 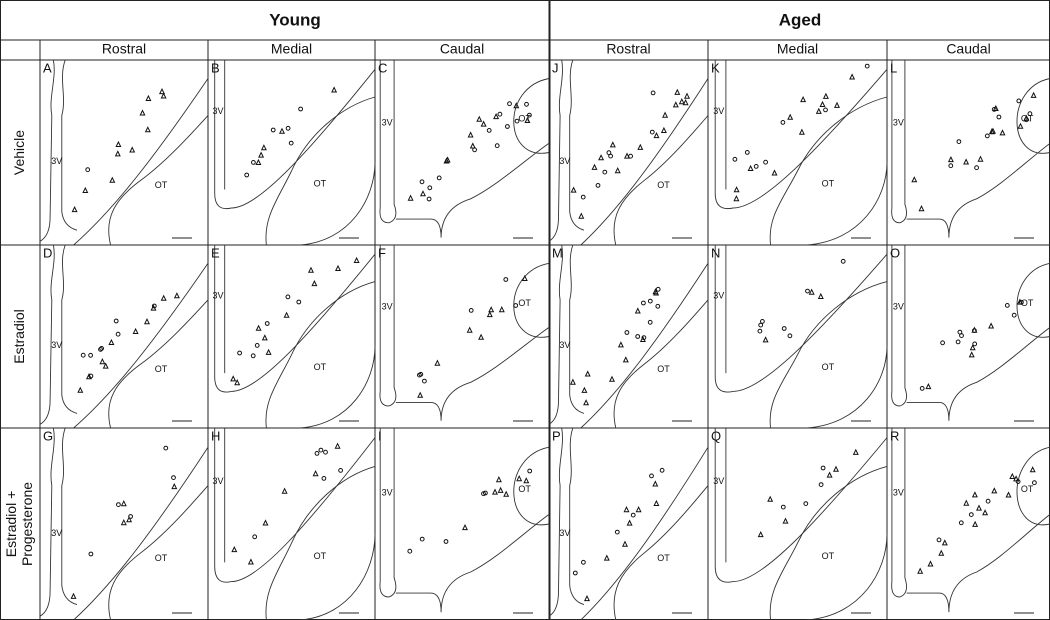 I want to click on panel: N 3V OT, so click(x=799, y=337).